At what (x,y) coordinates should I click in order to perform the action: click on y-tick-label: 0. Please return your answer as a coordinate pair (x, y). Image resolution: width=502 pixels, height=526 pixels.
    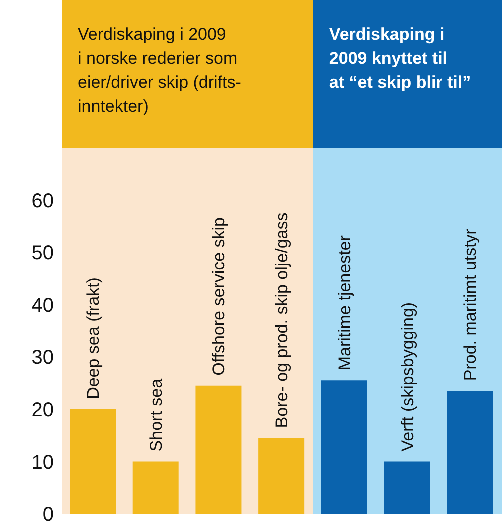
    Looking at the image, I should click on (48, 515).